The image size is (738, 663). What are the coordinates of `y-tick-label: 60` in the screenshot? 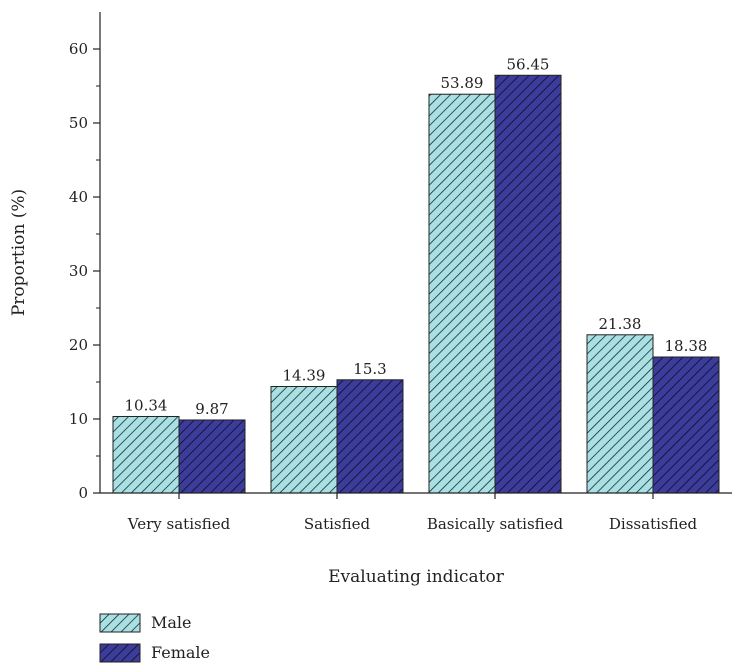 It's located at (78, 49).